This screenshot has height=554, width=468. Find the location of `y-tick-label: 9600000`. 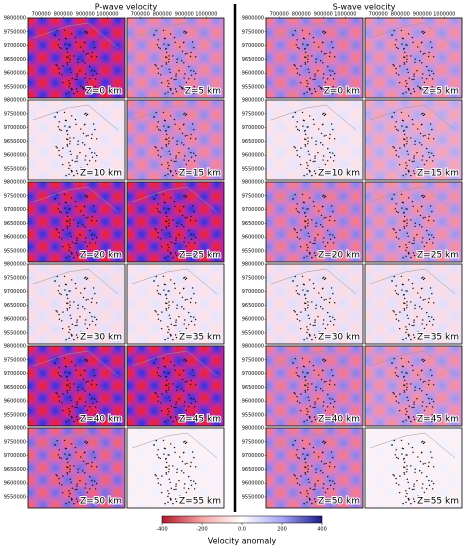

y-tick-label: 9600000 is located at coordinates (253, 484).